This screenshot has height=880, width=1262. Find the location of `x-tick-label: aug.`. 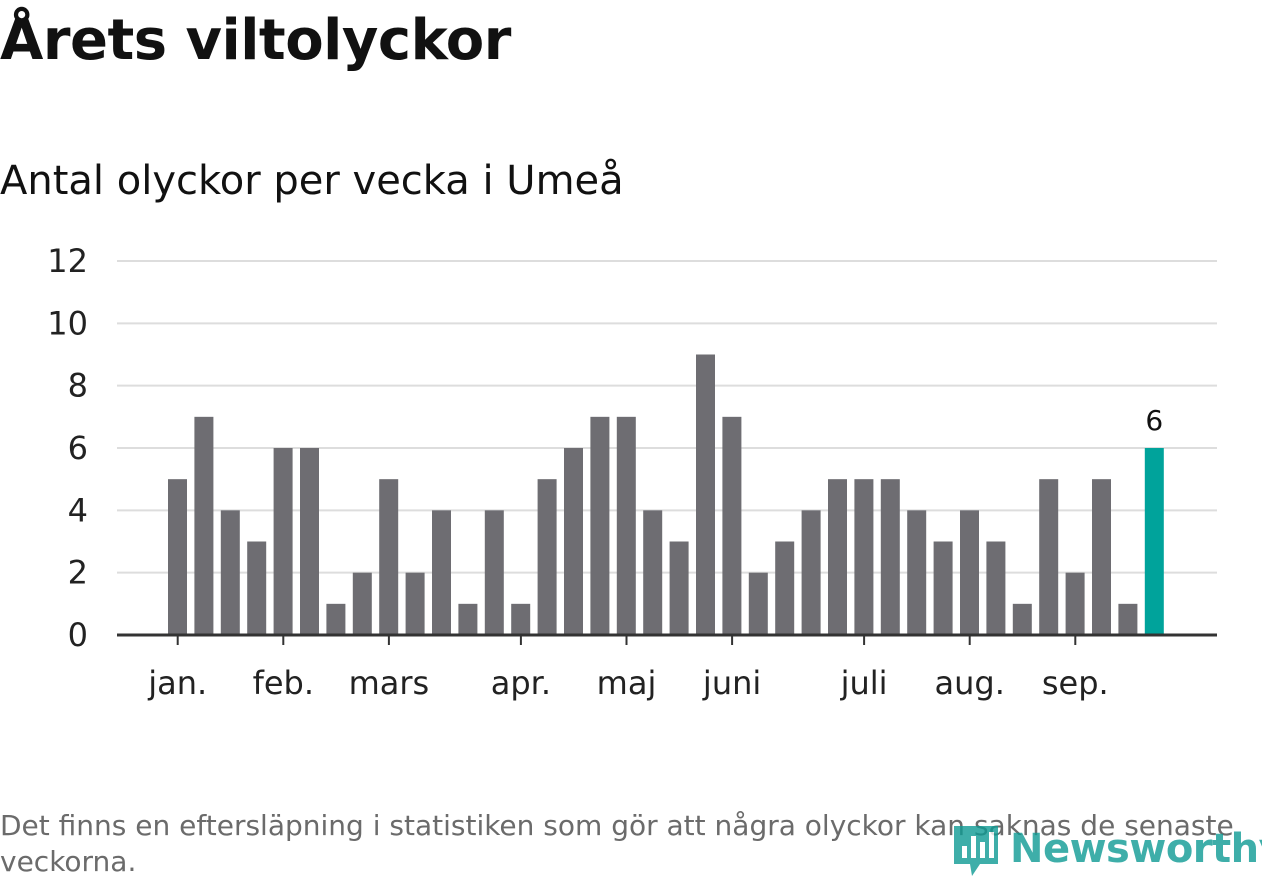

x-tick-label: aug. is located at coordinates (970, 683).